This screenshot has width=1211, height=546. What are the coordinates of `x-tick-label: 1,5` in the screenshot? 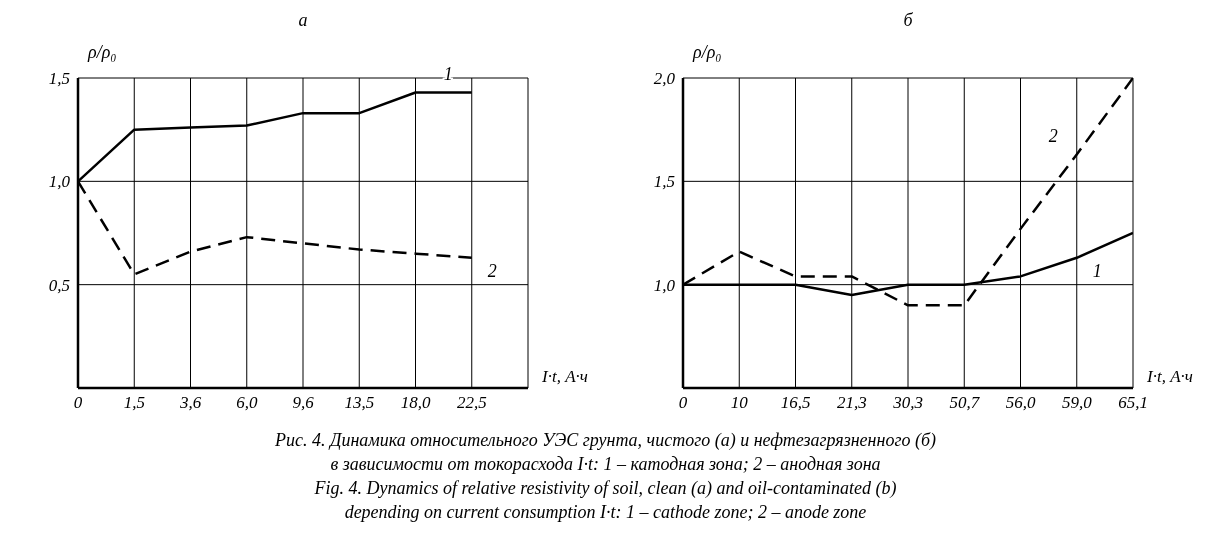 It's located at (134, 403).